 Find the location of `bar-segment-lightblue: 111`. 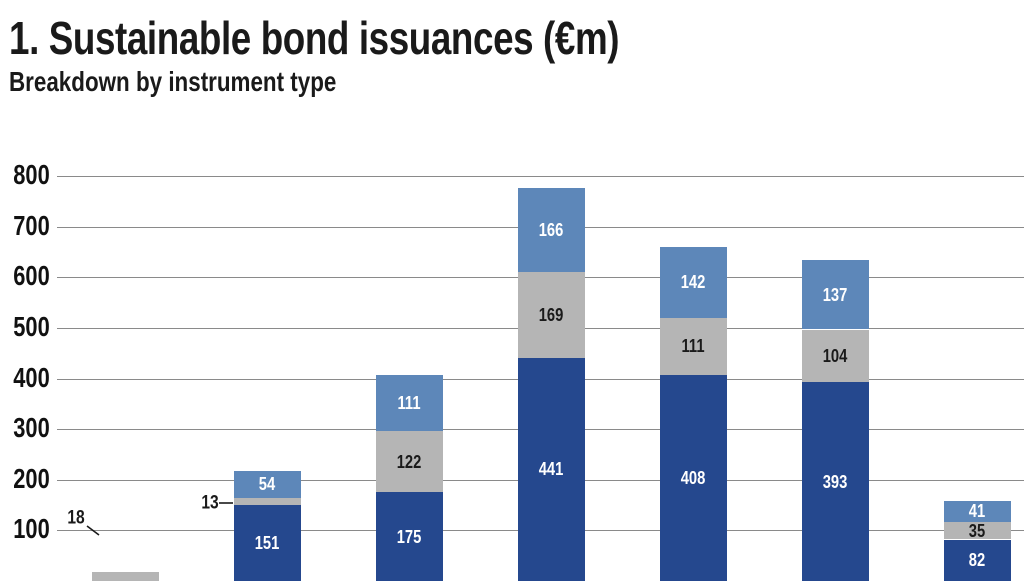

bar-segment-lightblue: 111 is located at coordinates (409, 403).